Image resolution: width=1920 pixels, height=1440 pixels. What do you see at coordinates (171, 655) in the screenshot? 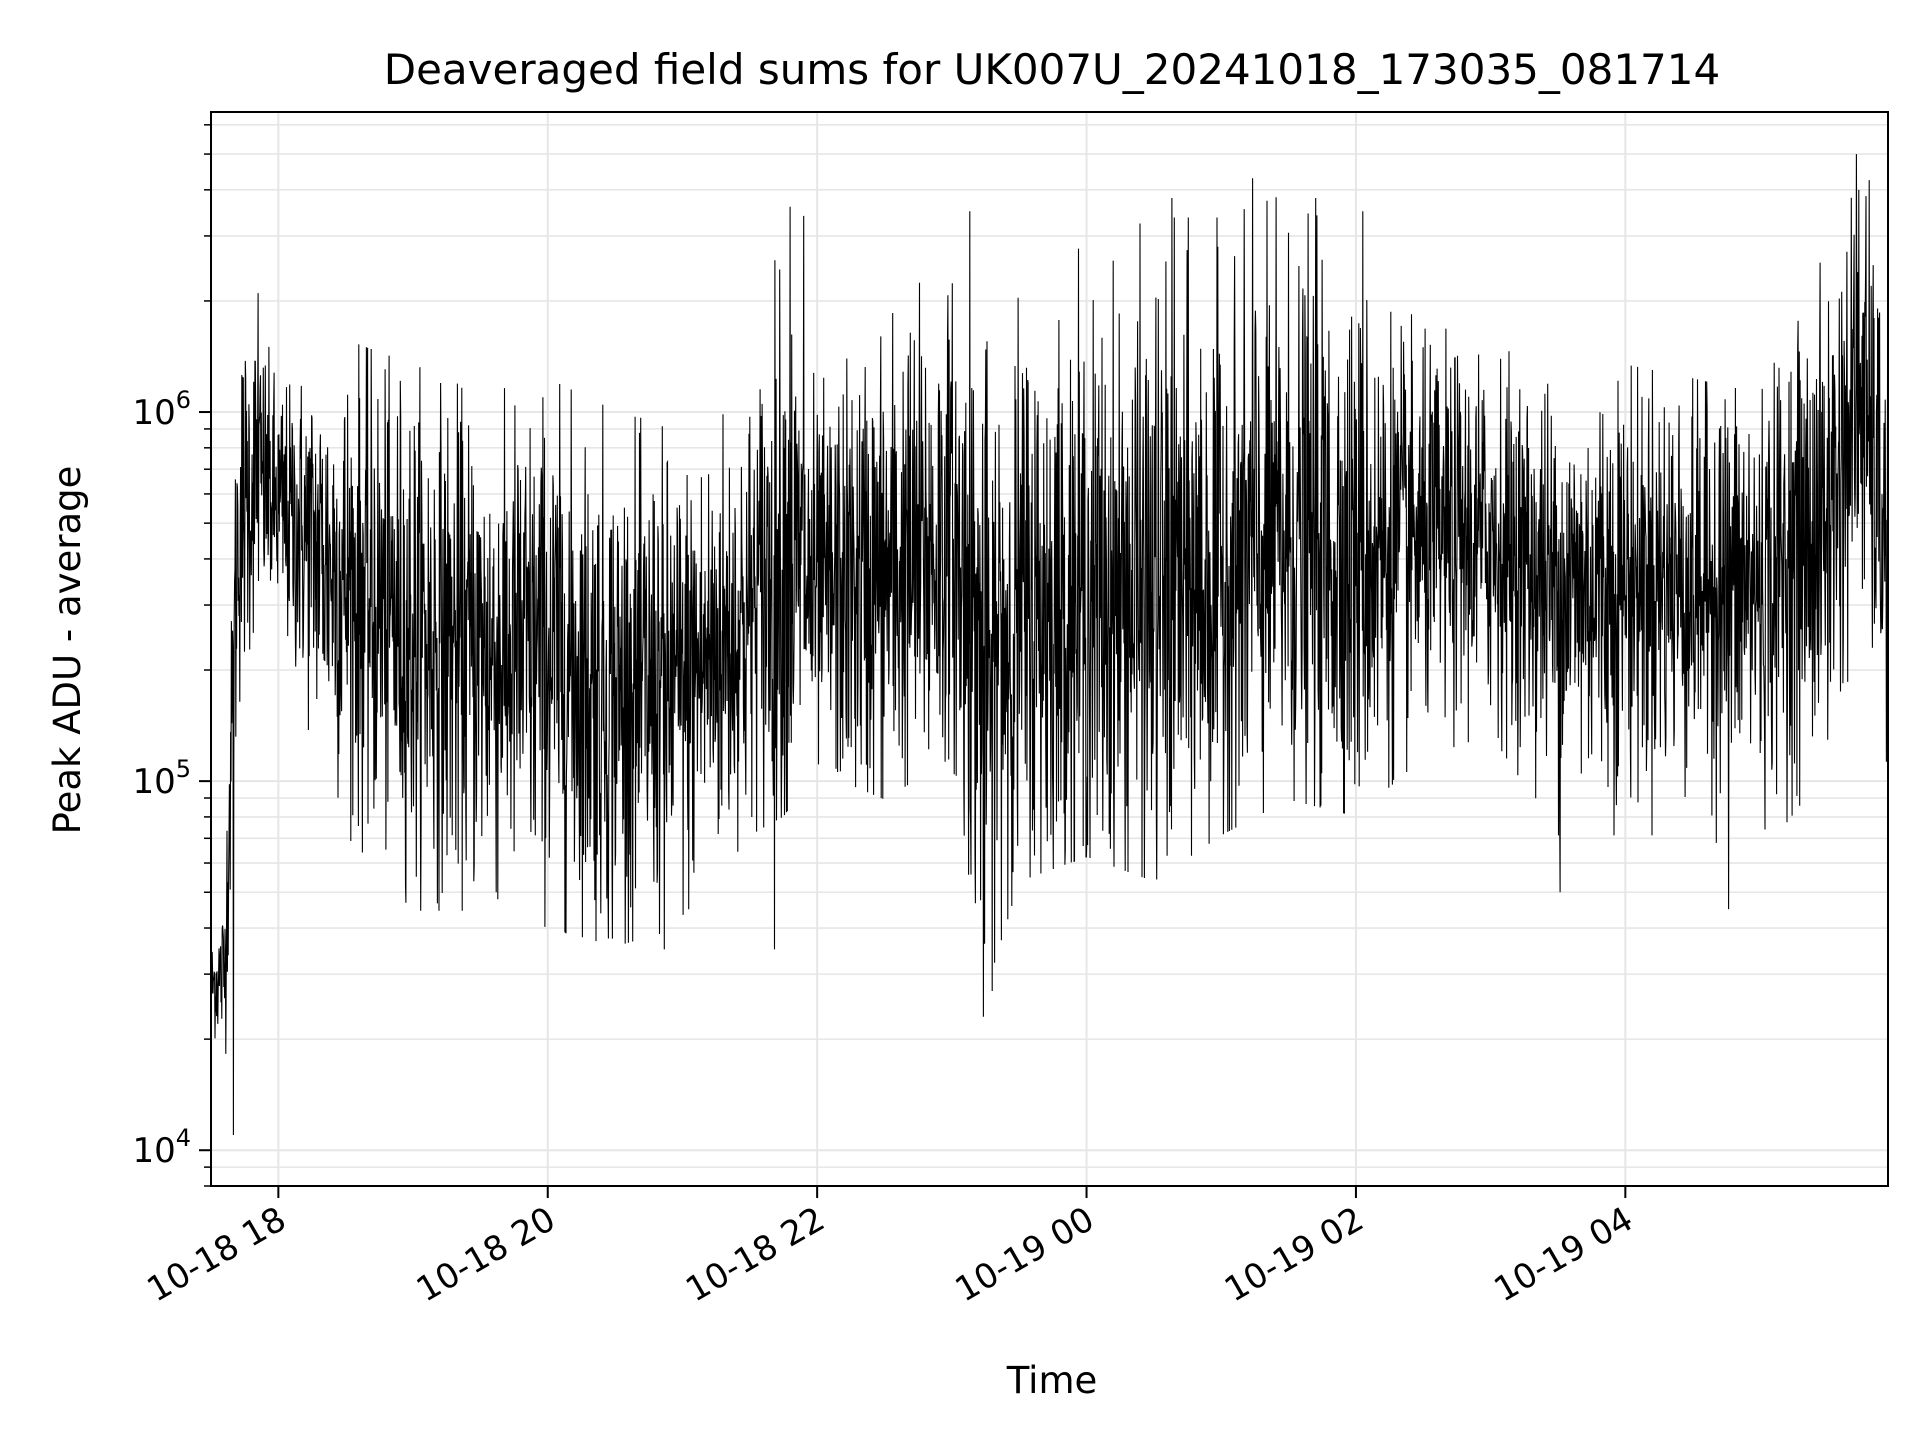
I see `y-axis: 10⁴ 10⁵ 10⁶` at bounding box center [171, 655].